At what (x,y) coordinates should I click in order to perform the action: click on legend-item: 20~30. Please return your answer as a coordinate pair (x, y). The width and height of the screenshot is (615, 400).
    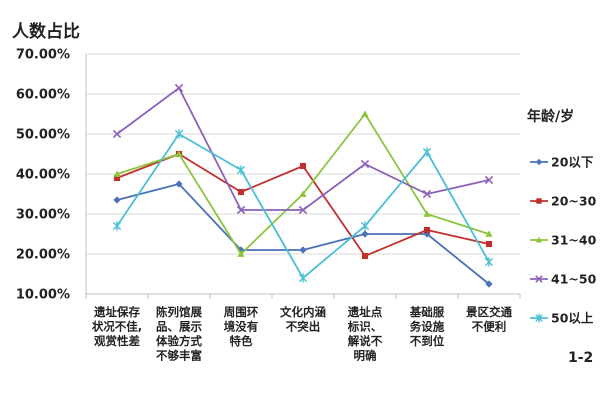
    Looking at the image, I should click on (563, 201).